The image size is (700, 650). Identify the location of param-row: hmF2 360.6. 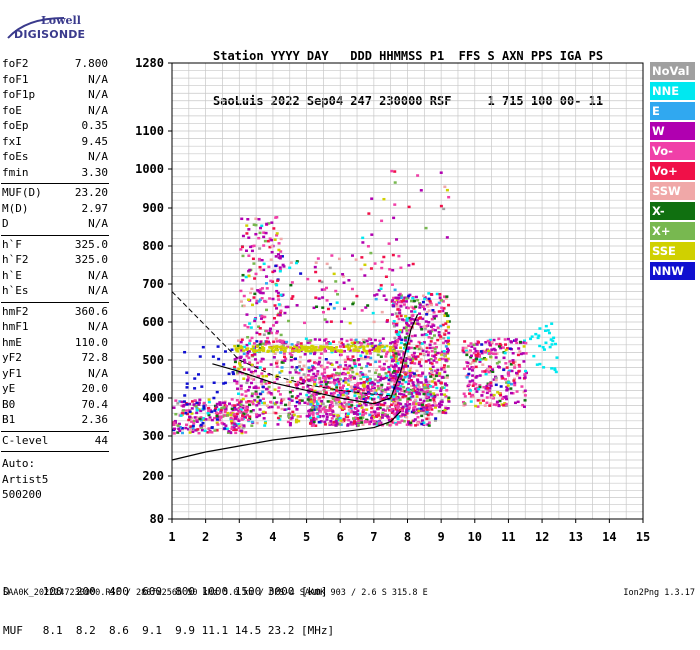
(56, 313).